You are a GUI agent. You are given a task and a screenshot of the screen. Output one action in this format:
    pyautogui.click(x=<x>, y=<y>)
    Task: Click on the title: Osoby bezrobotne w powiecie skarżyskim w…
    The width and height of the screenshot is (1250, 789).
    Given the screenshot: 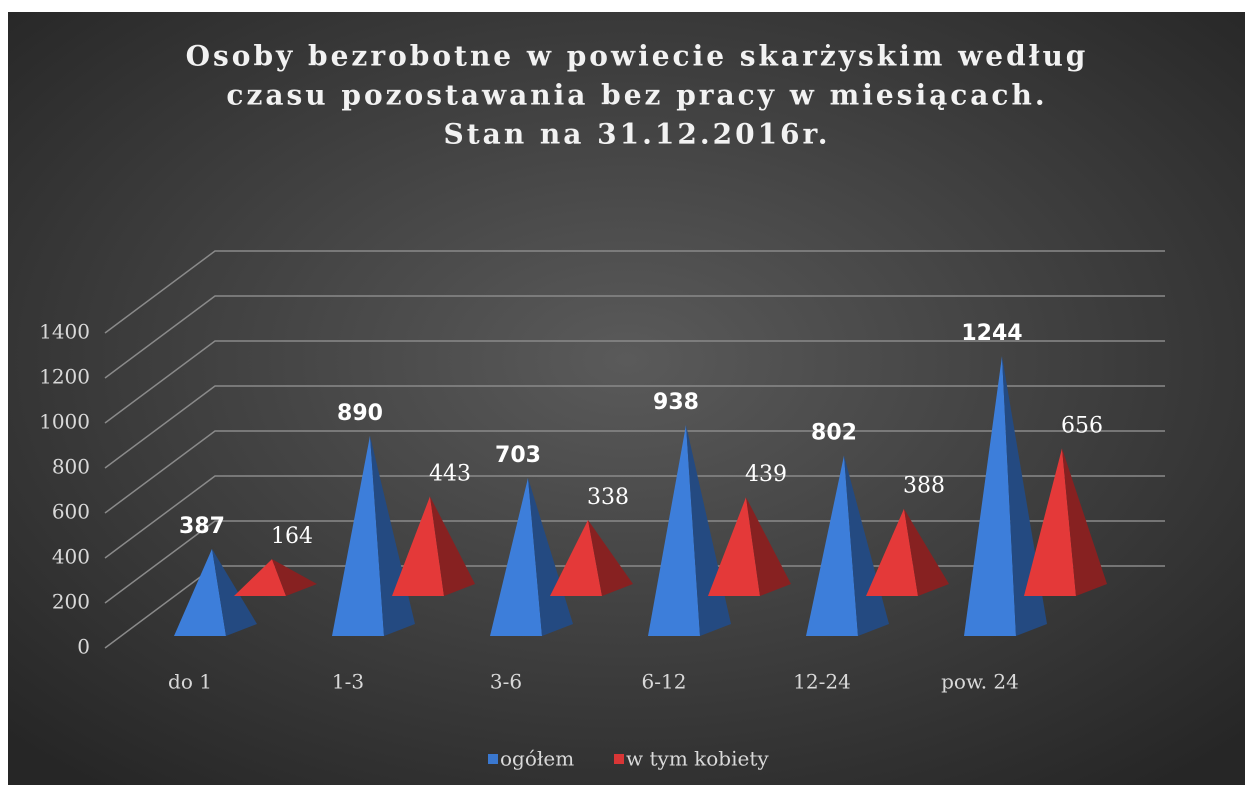 What is the action you would take?
    pyautogui.click(x=637, y=95)
    